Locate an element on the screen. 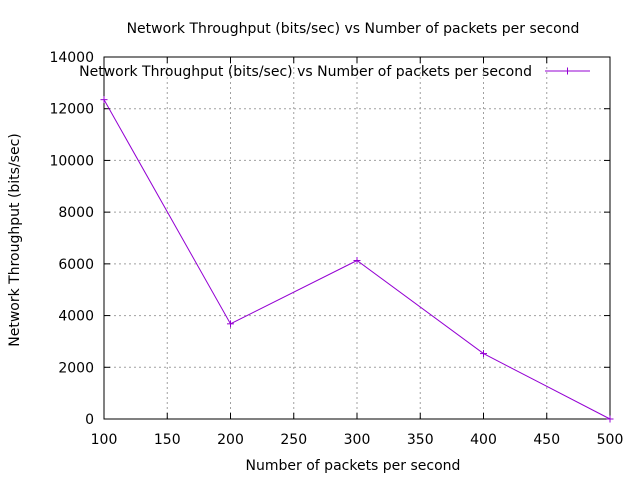  x-axis-label: Number of packets per second is located at coordinates (353, 466).